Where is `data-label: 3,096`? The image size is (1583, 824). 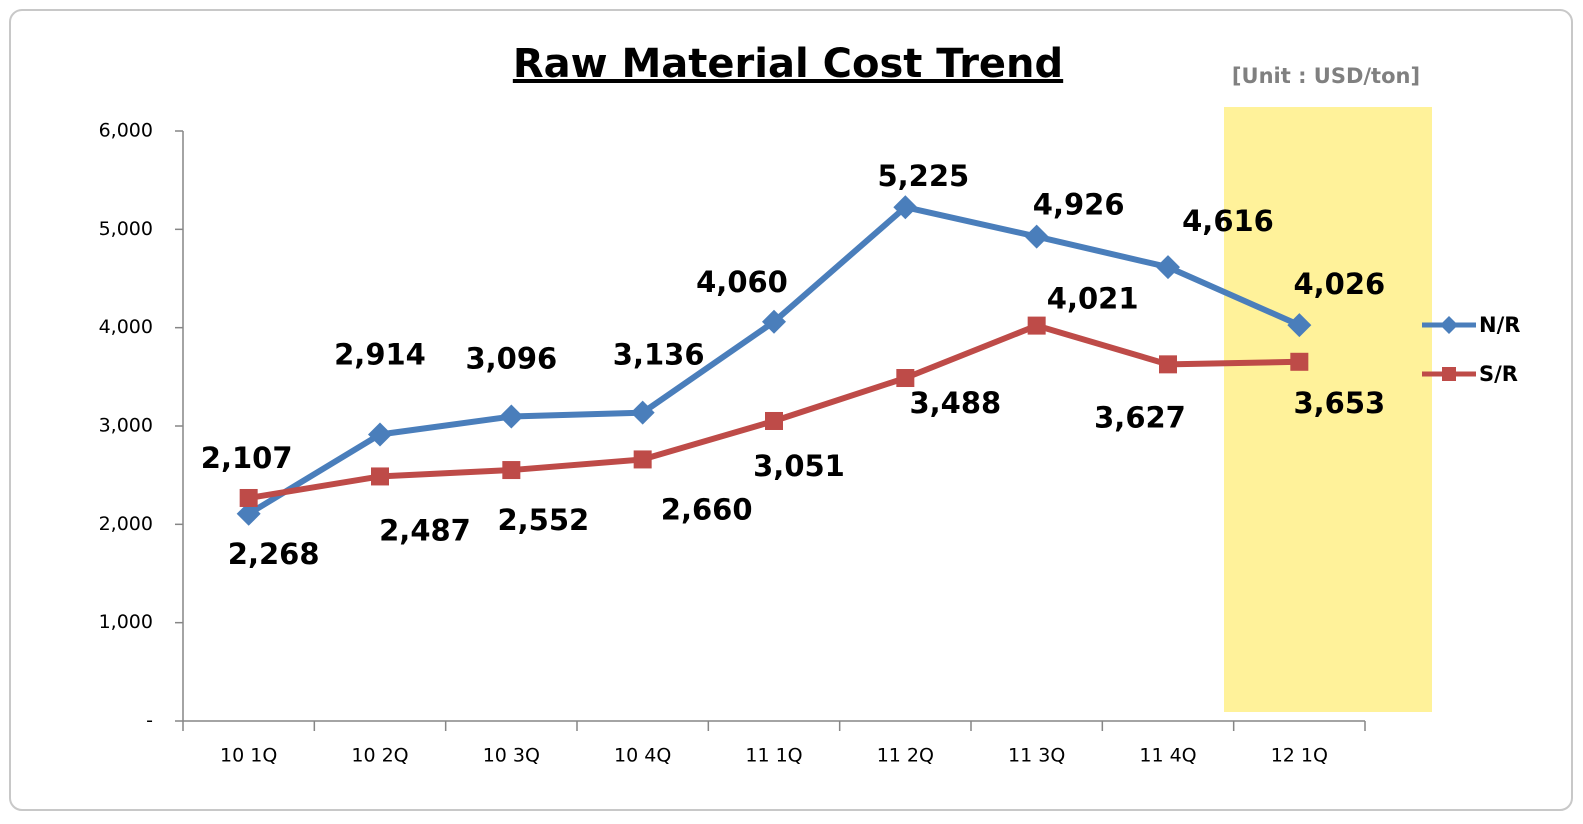
data-label: 3,096 is located at coordinates (511, 359).